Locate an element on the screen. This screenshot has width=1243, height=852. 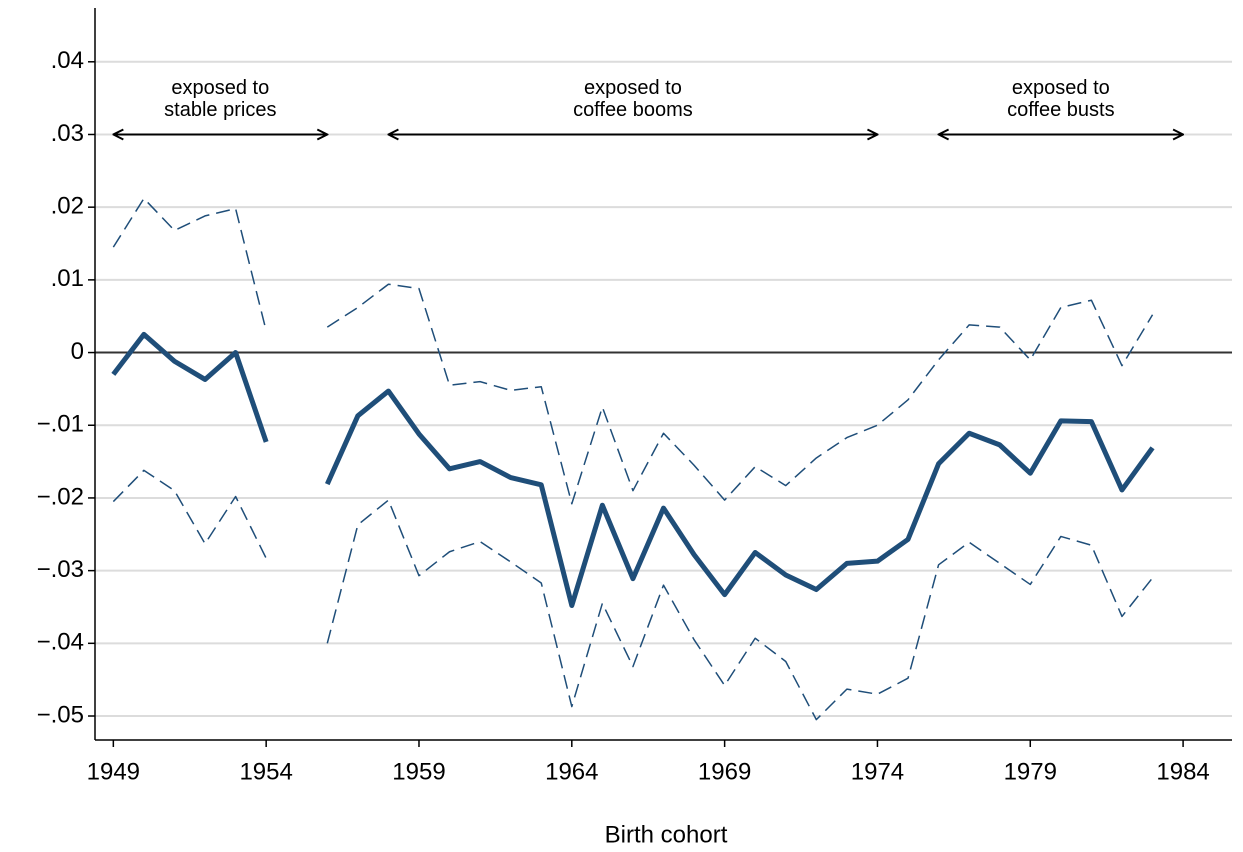
y-tick-label: −.04 is located at coordinates (60, 642).